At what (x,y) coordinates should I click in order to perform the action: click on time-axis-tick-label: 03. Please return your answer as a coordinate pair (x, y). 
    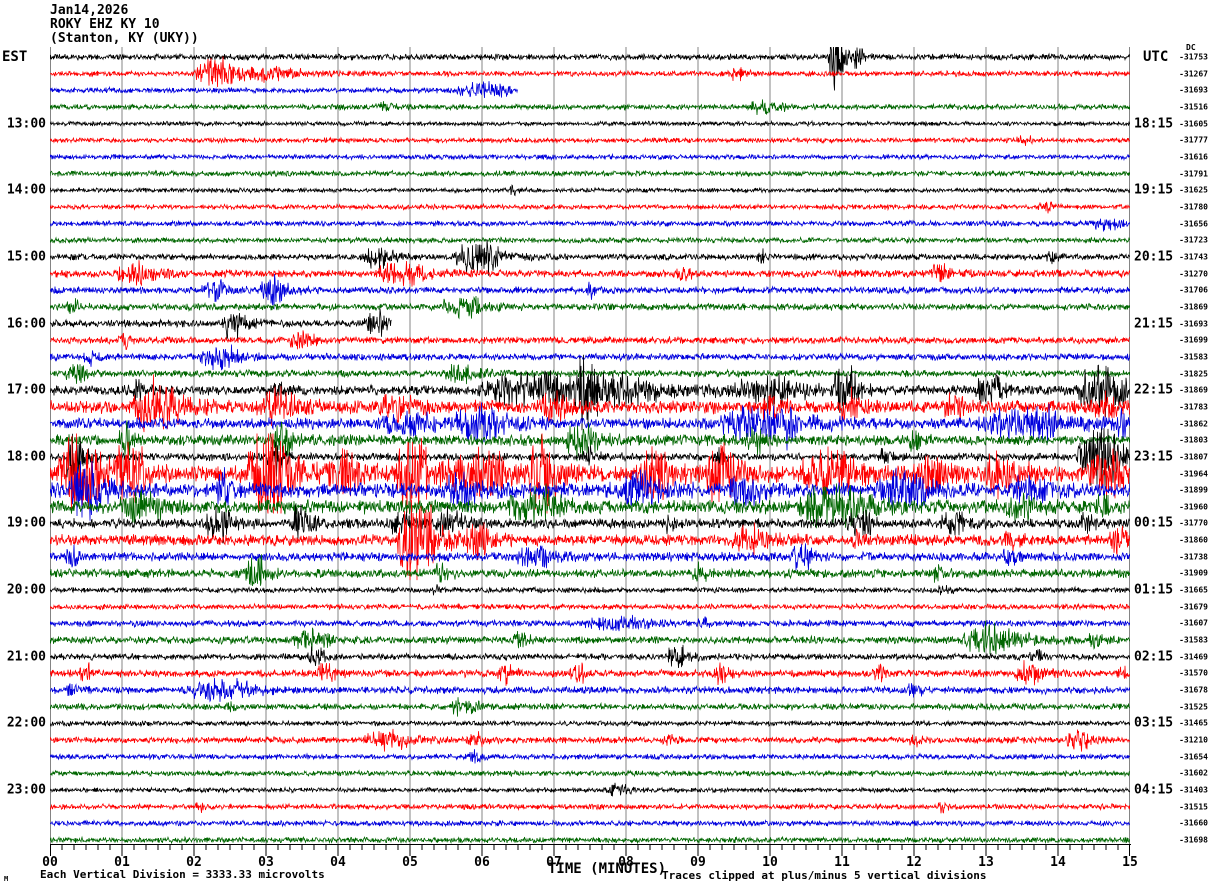
    Looking at the image, I should click on (266, 862).